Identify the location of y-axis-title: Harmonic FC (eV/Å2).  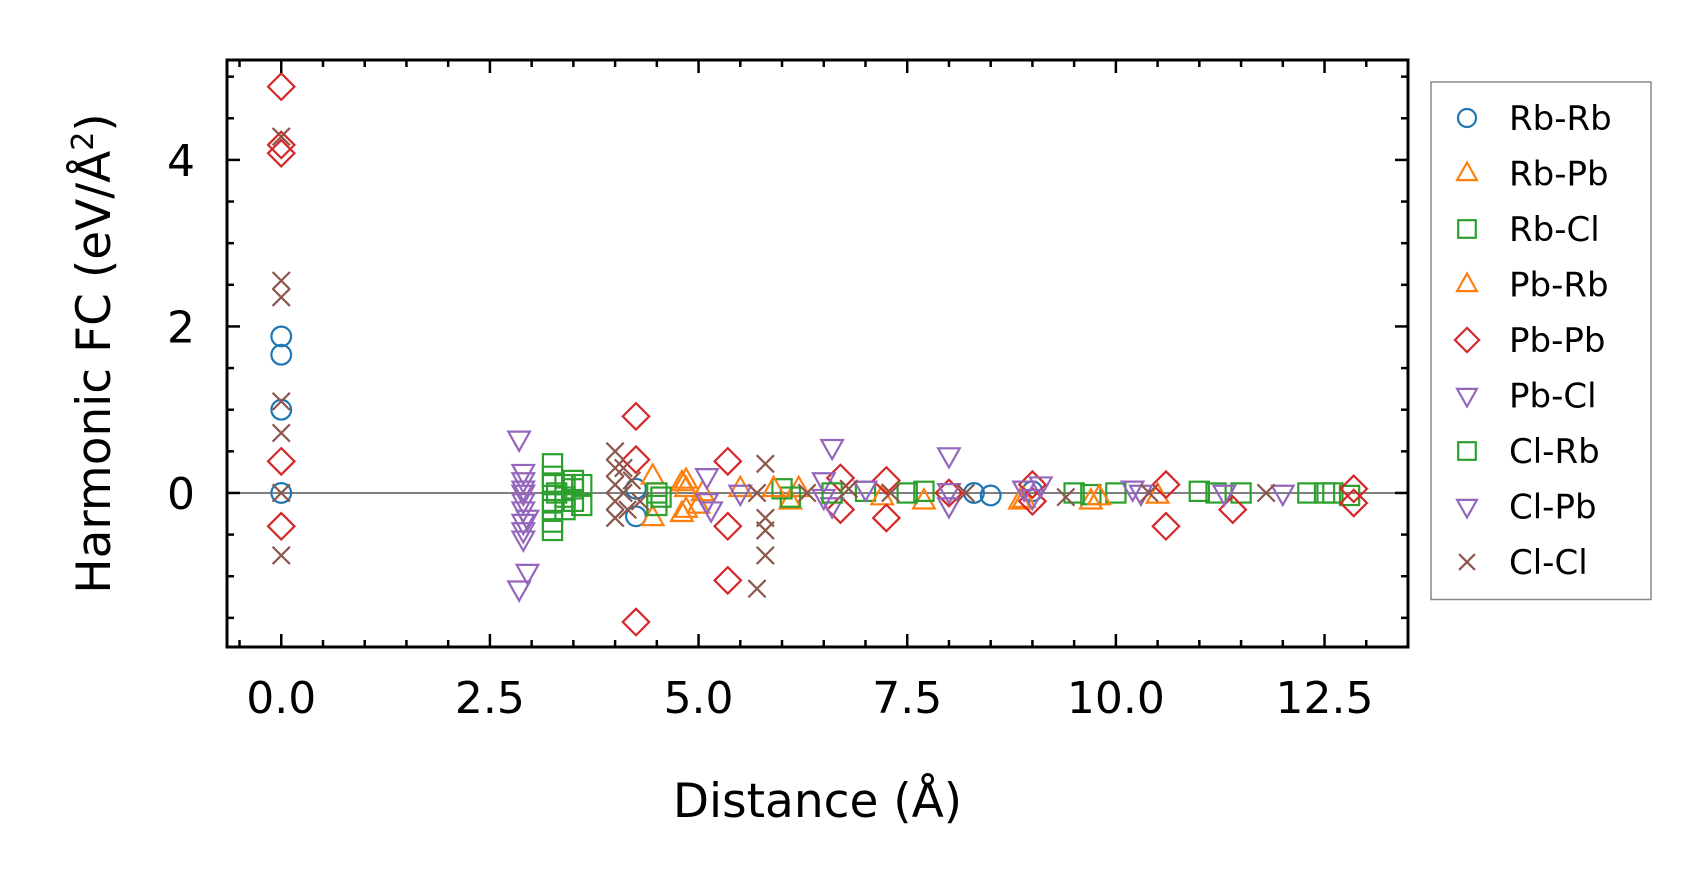
(94, 353).